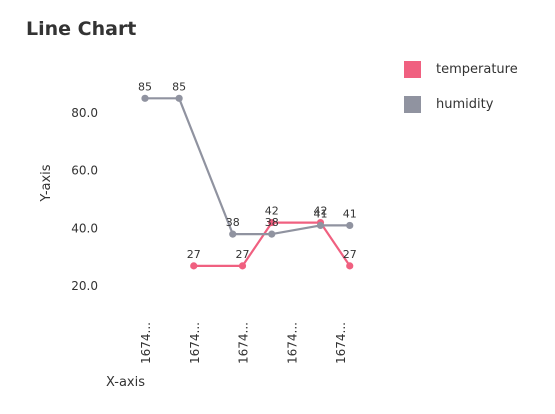 Image resolution: width=555 pixels, height=414 pixels. Describe the element at coordinates (84, 113) in the screenshot. I see `y-tick-label: 80.0` at that location.